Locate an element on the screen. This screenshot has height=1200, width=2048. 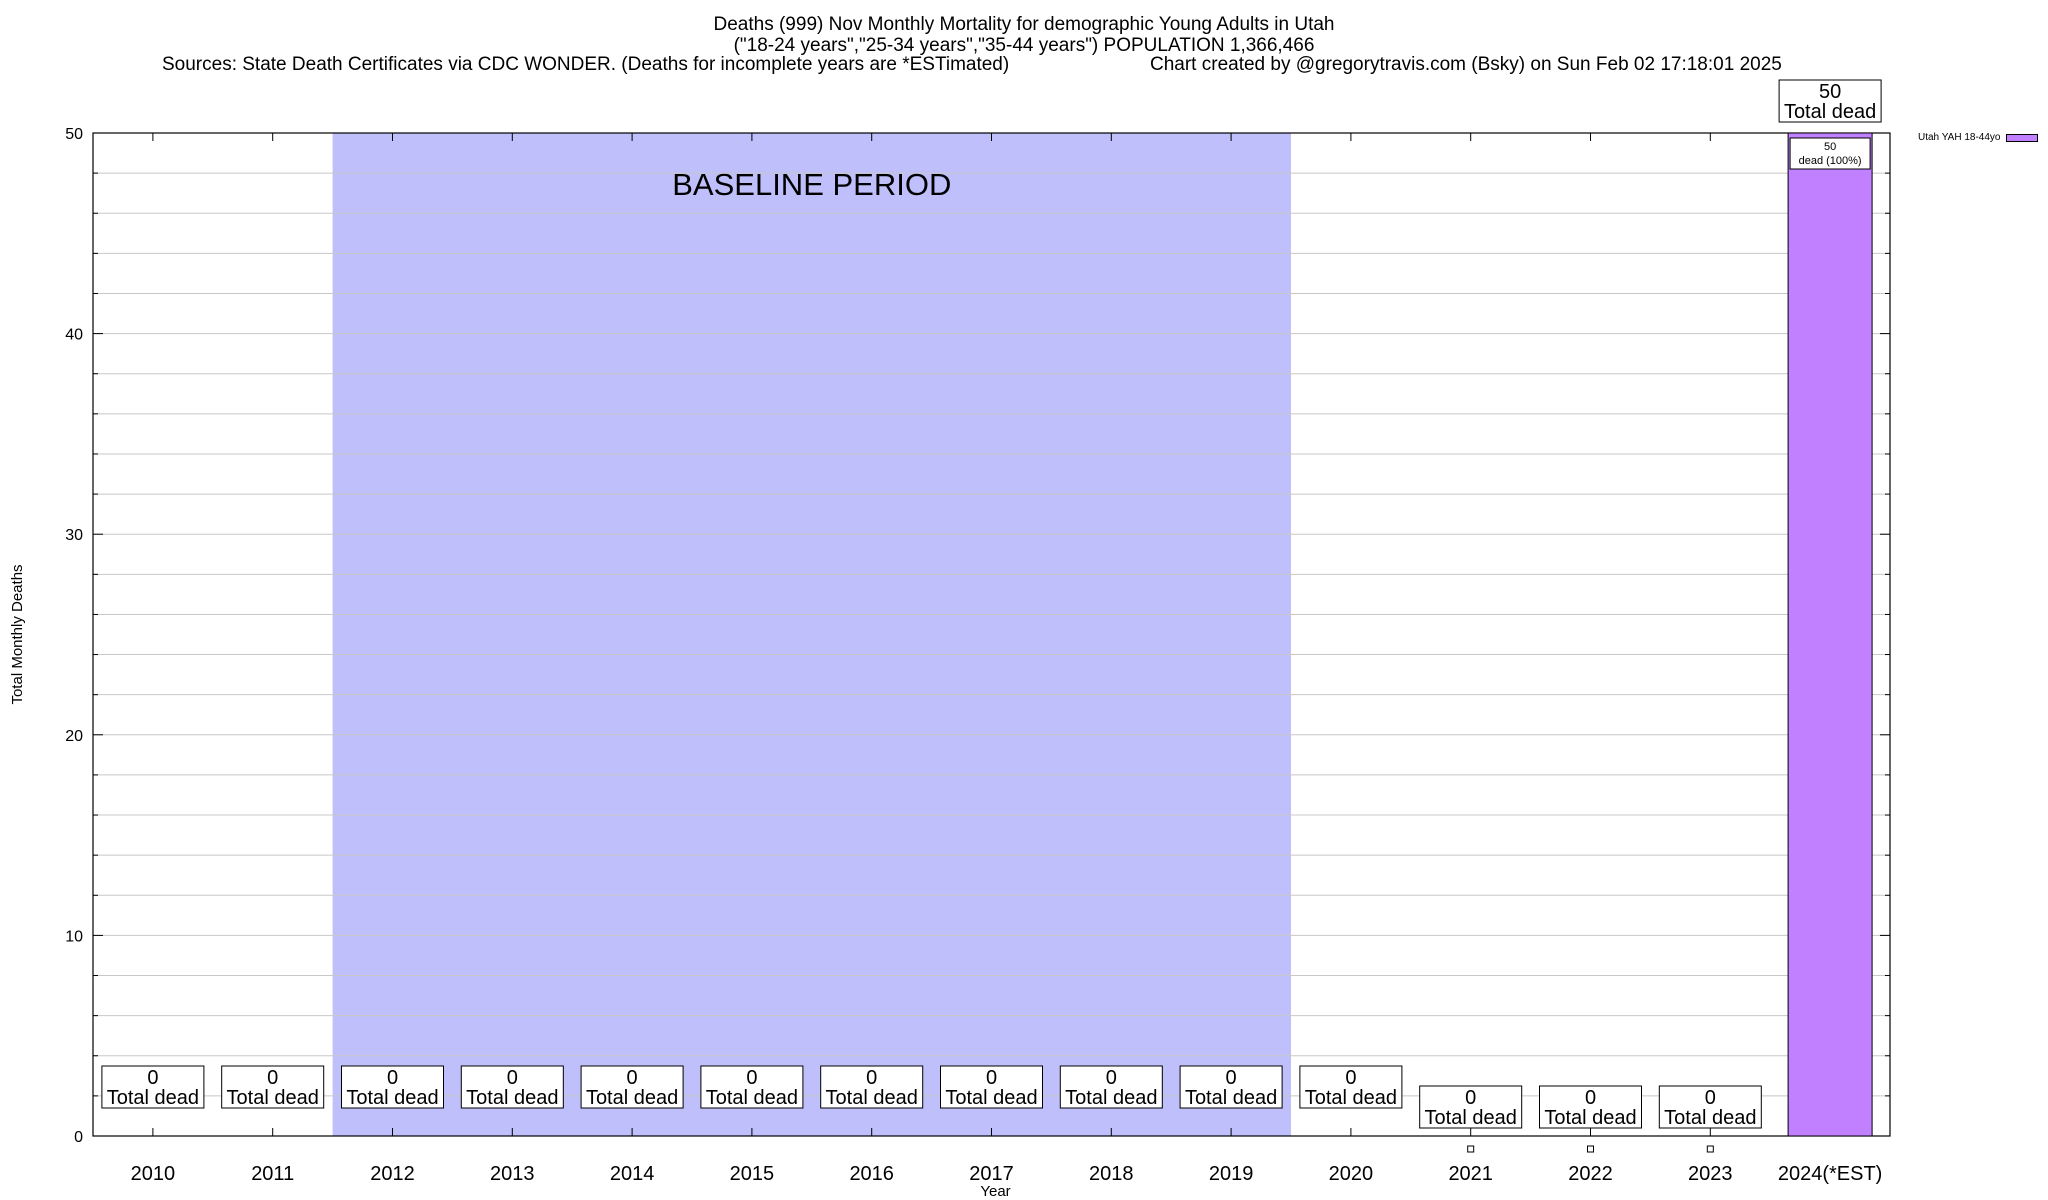
bar-inner-label-caption: dead (100%) is located at coordinates (1830, 161).